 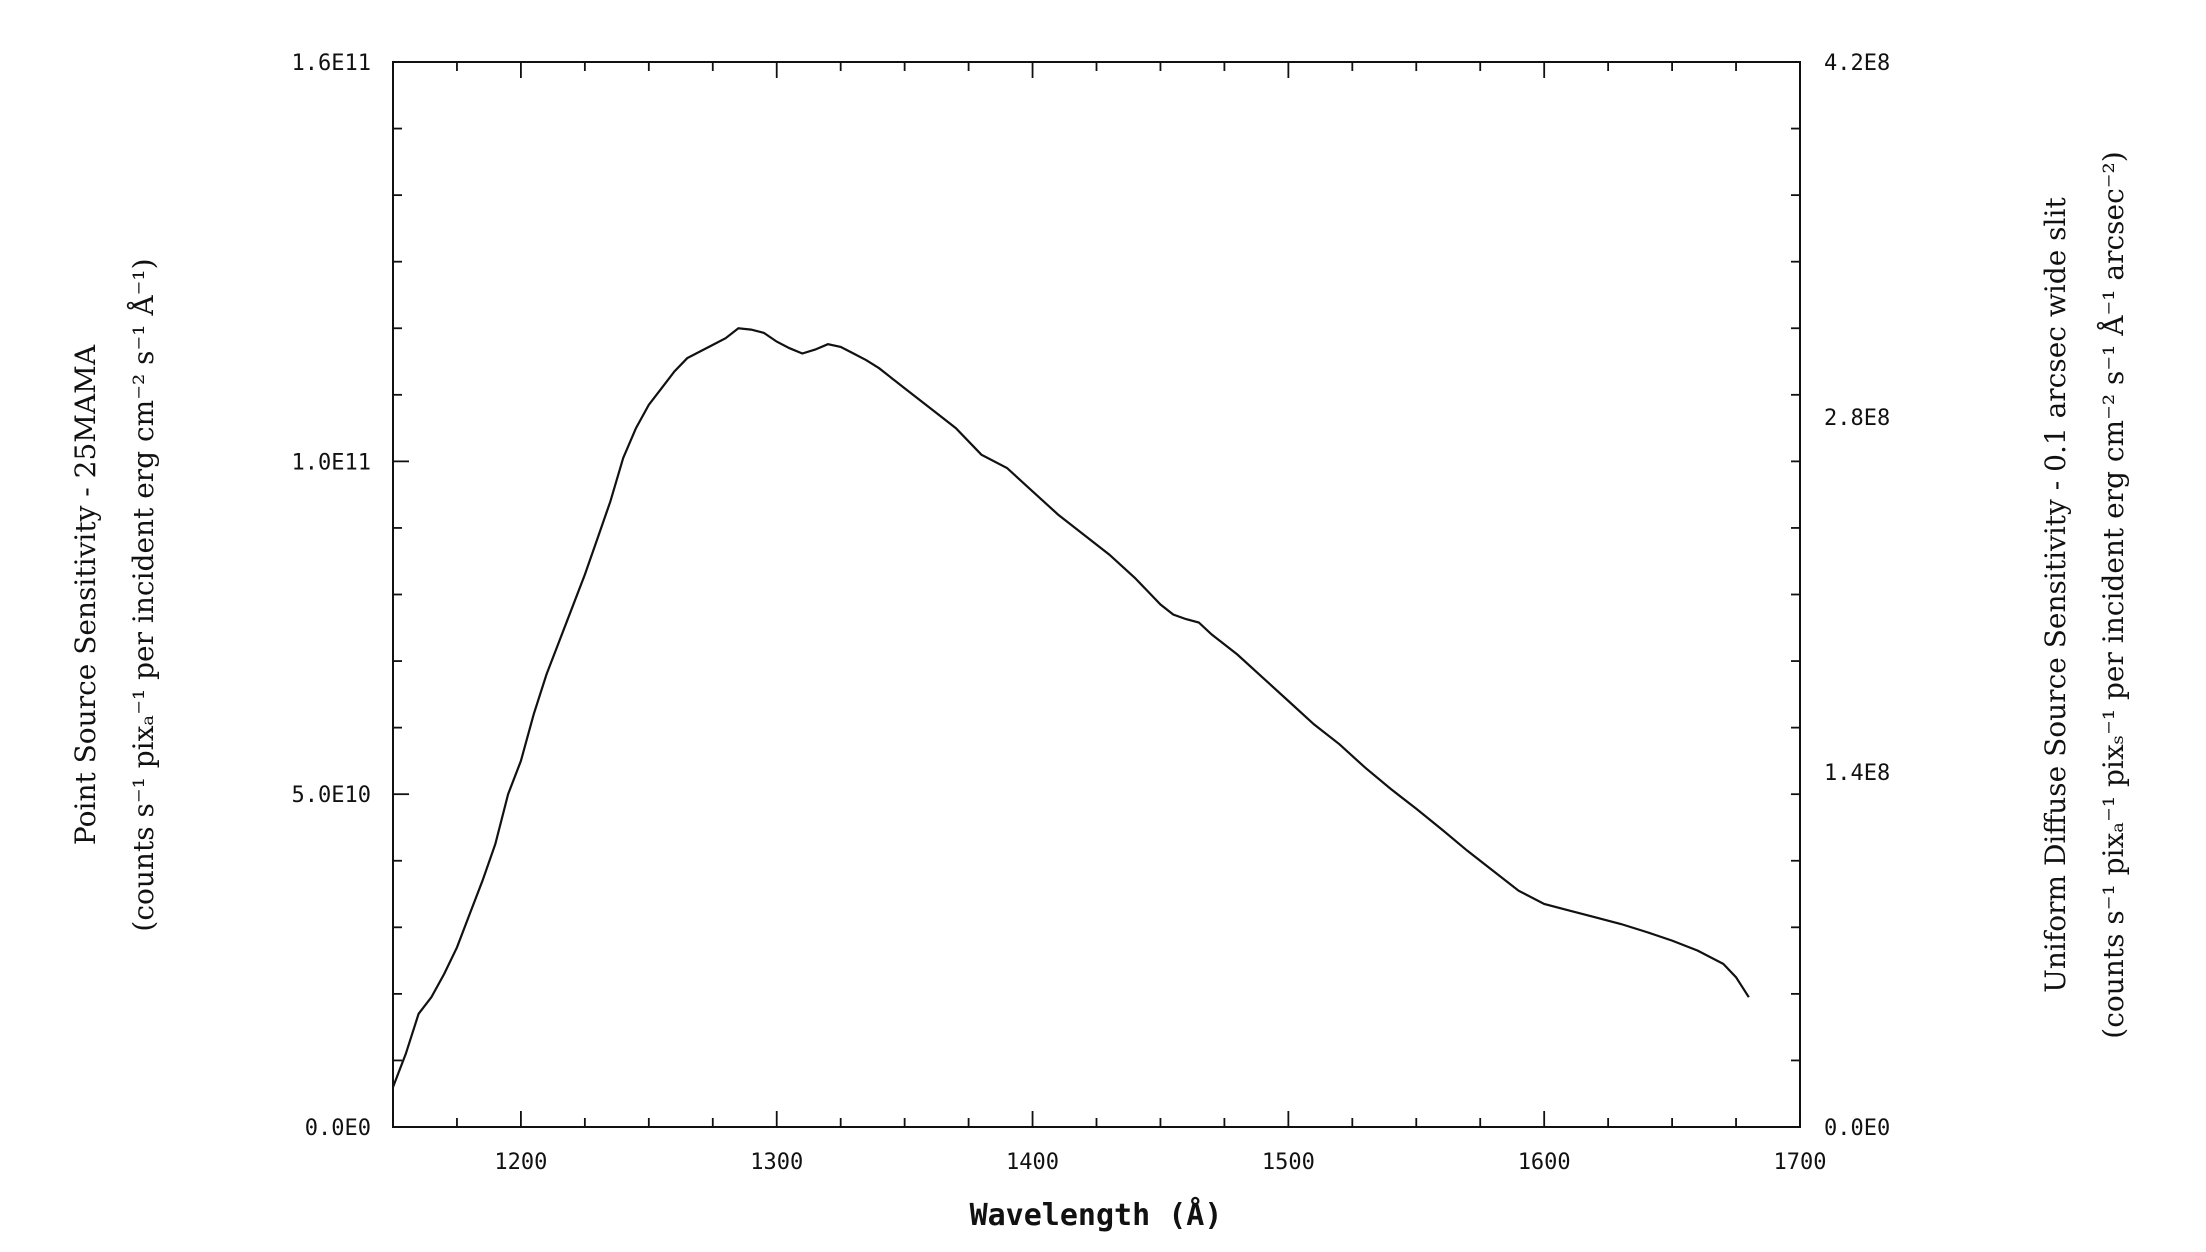 I want to click on x-tick-label: 1200, so click(x=520, y=1162).